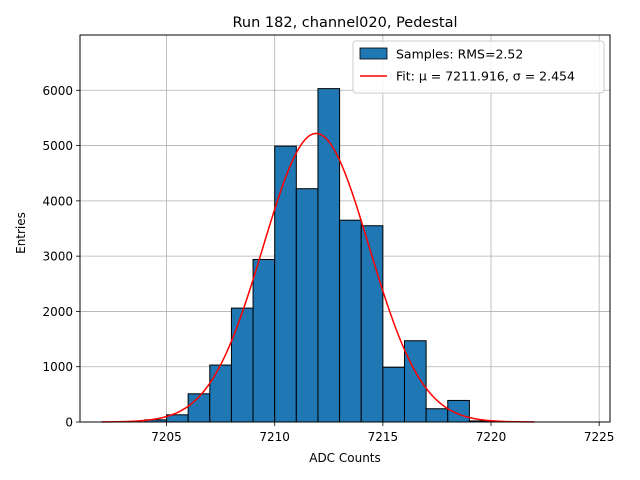 This screenshot has height=480, width=640. What do you see at coordinates (21, 233) in the screenshot?
I see `y-axis-label: Entries` at bounding box center [21, 233].